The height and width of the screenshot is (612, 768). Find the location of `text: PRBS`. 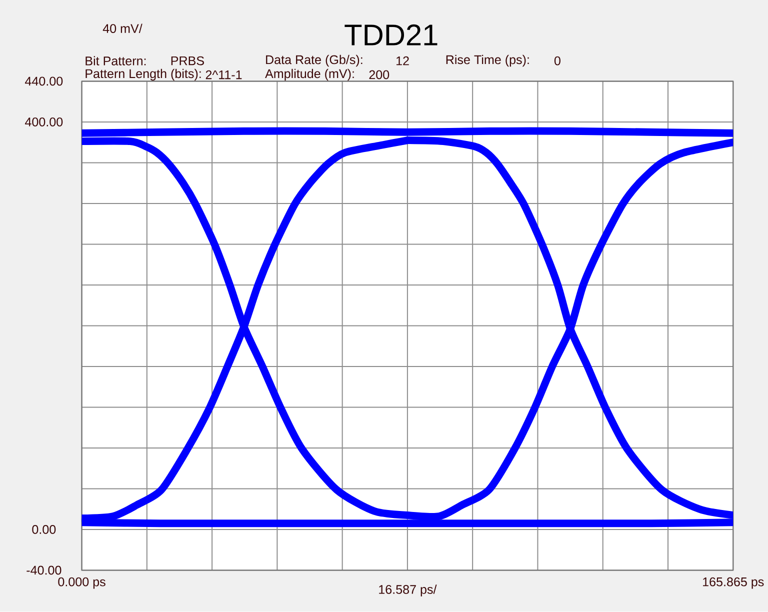

text: PRBS is located at coordinates (187, 61).